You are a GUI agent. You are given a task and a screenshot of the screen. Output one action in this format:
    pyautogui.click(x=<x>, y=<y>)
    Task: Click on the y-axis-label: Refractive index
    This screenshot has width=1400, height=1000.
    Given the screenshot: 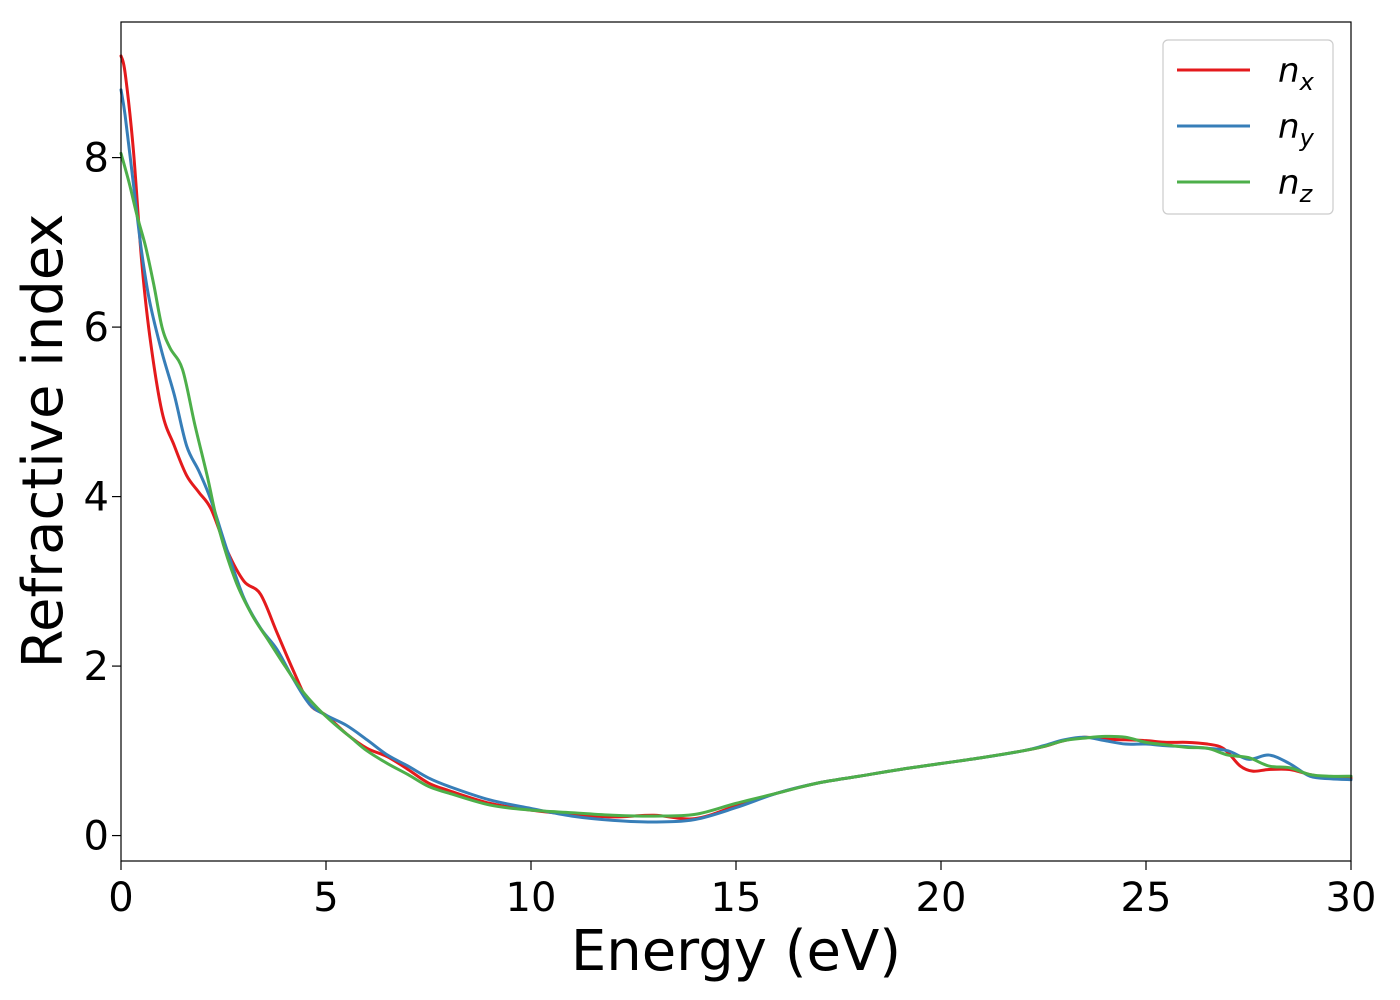 What is the action you would take?
    pyautogui.click(x=43, y=441)
    